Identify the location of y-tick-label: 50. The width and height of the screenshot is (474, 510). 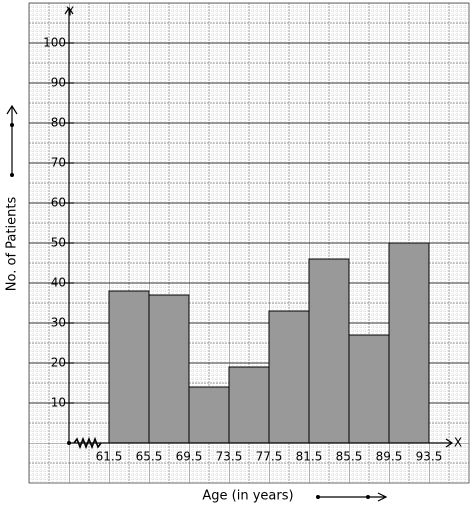
(58, 243).